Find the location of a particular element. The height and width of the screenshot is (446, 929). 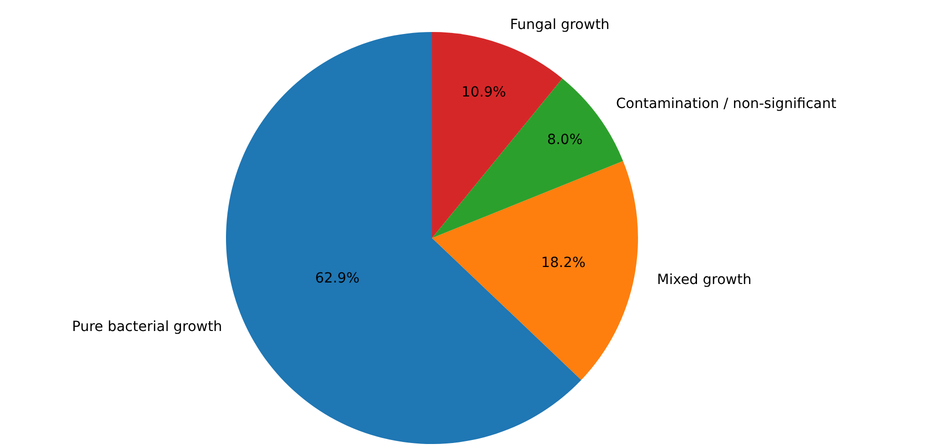

data-label: 18.2% is located at coordinates (563, 263).